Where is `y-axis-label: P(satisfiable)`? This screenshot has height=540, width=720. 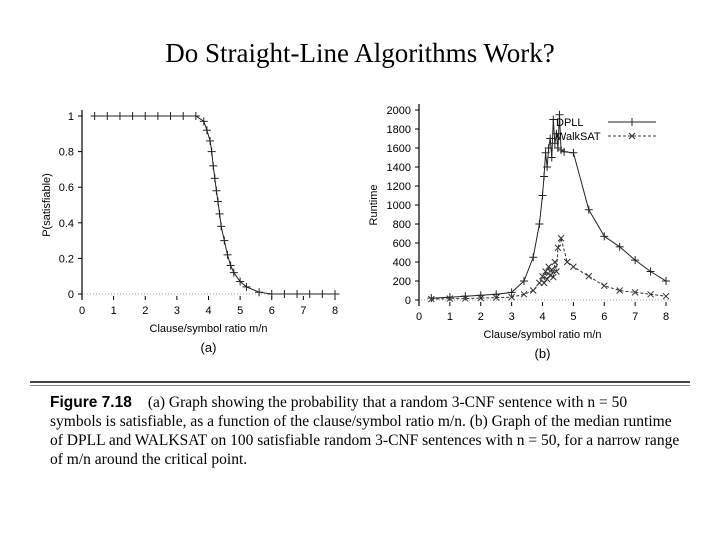 y-axis-label: P(satisfiable) is located at coordinates (47, 205).